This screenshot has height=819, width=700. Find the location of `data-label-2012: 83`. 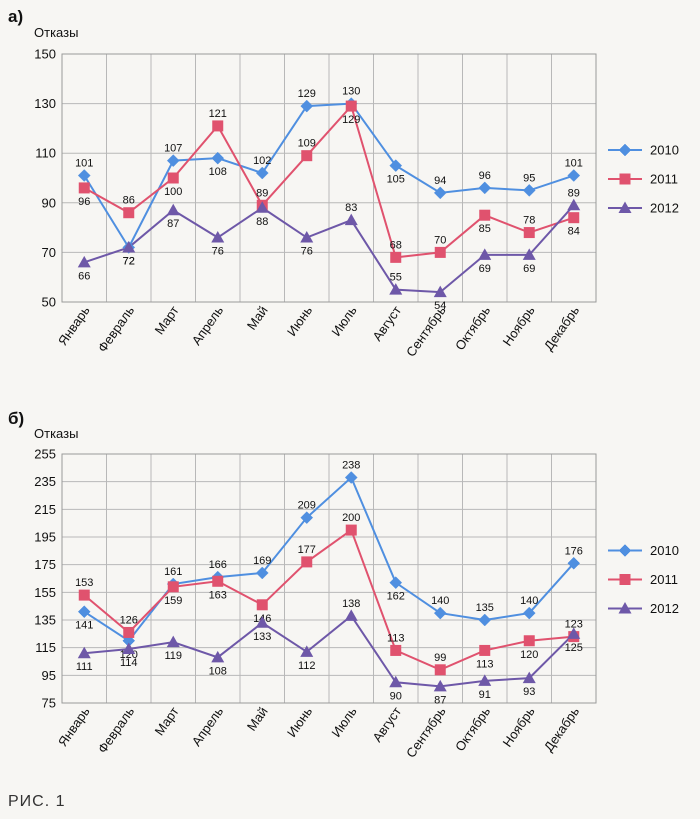

data-label-2012: 83 is located at coordinates (351, 208).